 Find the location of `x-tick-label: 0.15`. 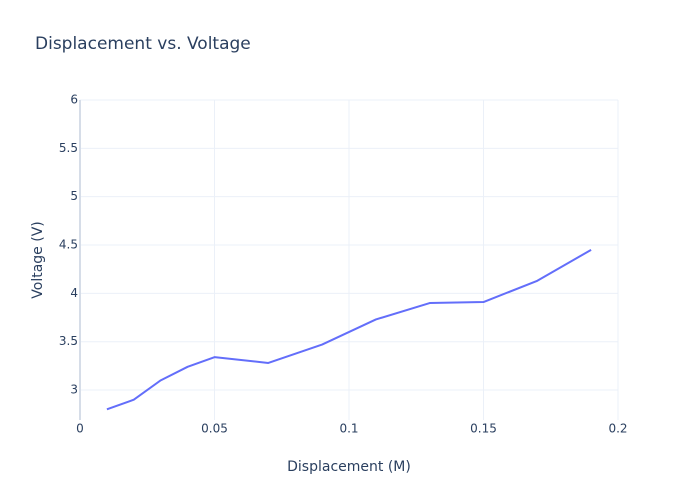

x-tick-label: 0.15 is located at coordinates (483, 429).